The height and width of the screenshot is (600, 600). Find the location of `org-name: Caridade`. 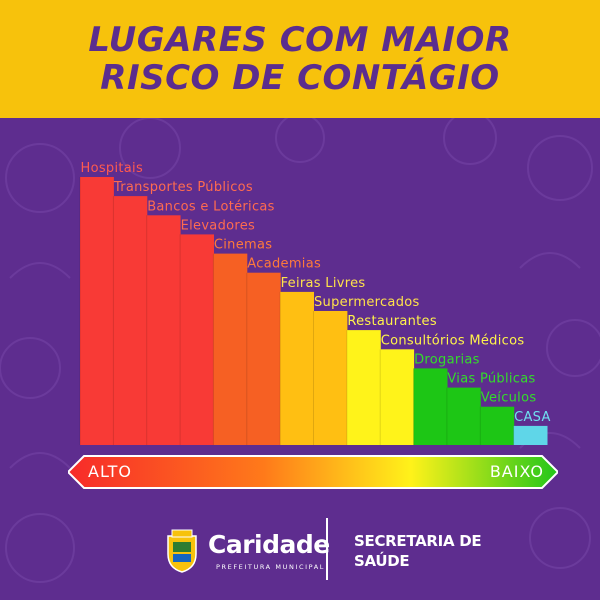

org-name: Caridade is located at coordinates (269, 544).